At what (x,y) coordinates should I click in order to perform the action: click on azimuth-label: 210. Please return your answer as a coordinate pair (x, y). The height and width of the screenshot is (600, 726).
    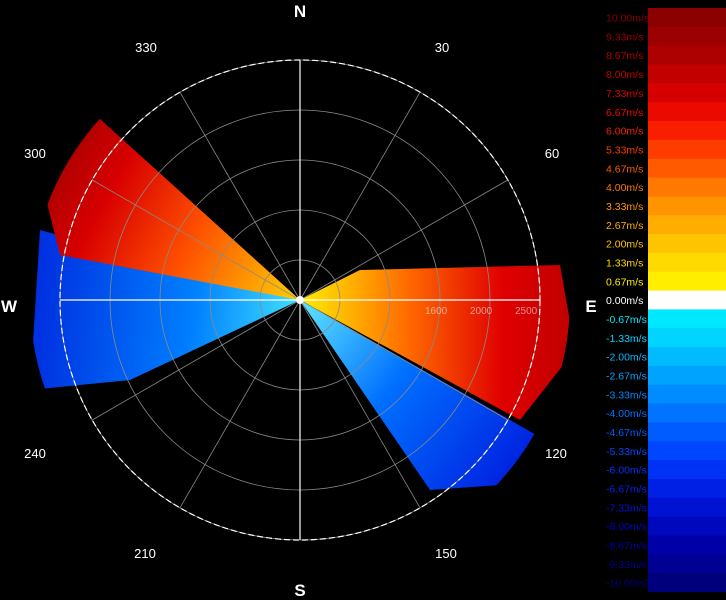
    Looking at the image, I should click on (145, 553).